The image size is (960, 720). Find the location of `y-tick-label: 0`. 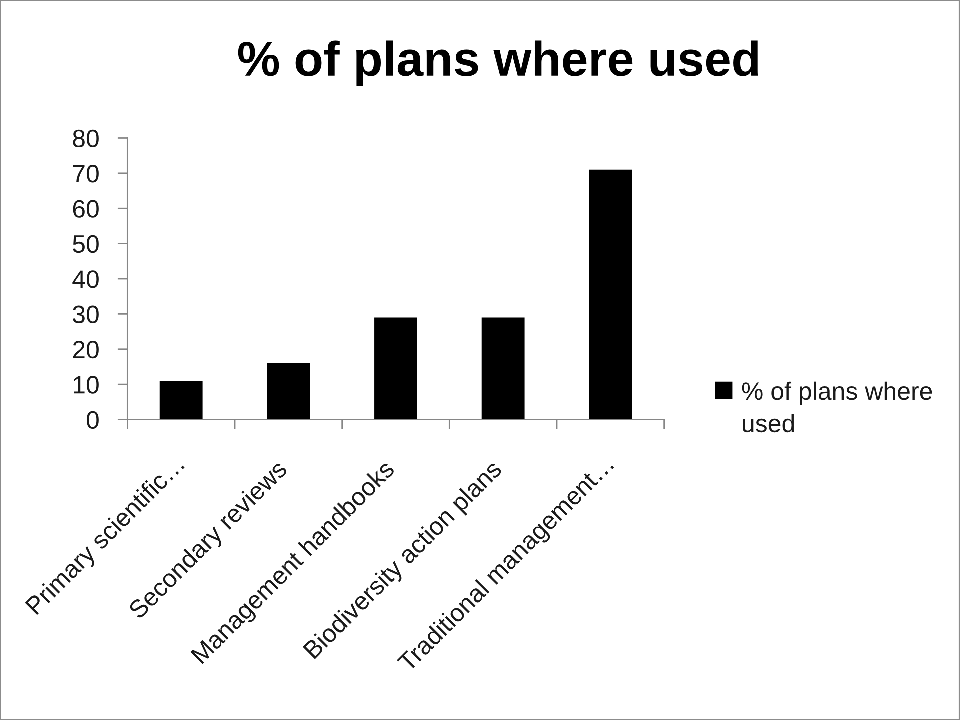

y-tick-label: 0 is located at coordinates (92, 420).